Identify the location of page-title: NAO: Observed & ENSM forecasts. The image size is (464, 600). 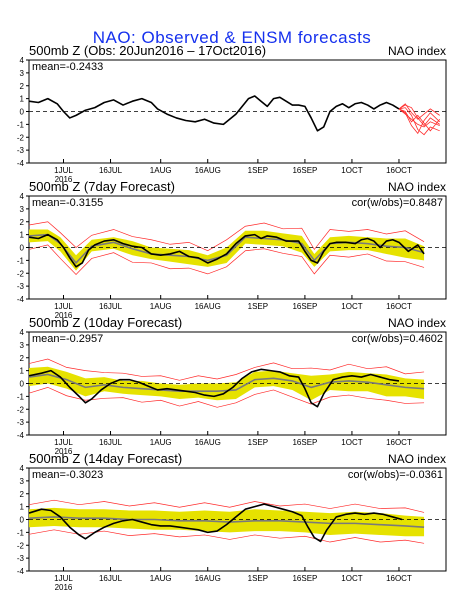
(232, 37).